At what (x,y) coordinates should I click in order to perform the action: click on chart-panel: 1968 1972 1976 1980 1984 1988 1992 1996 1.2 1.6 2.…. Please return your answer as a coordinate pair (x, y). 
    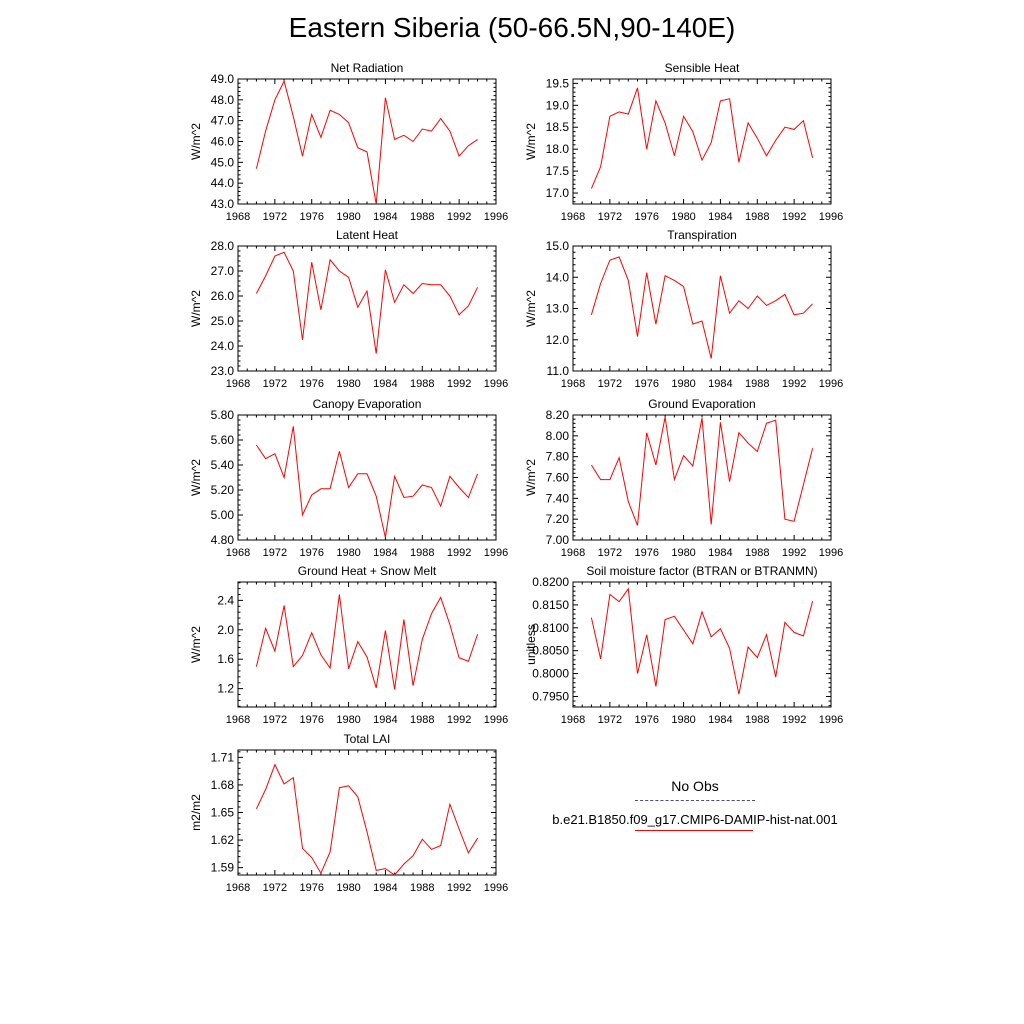
    Looking at the image, I should click on (348, 645).